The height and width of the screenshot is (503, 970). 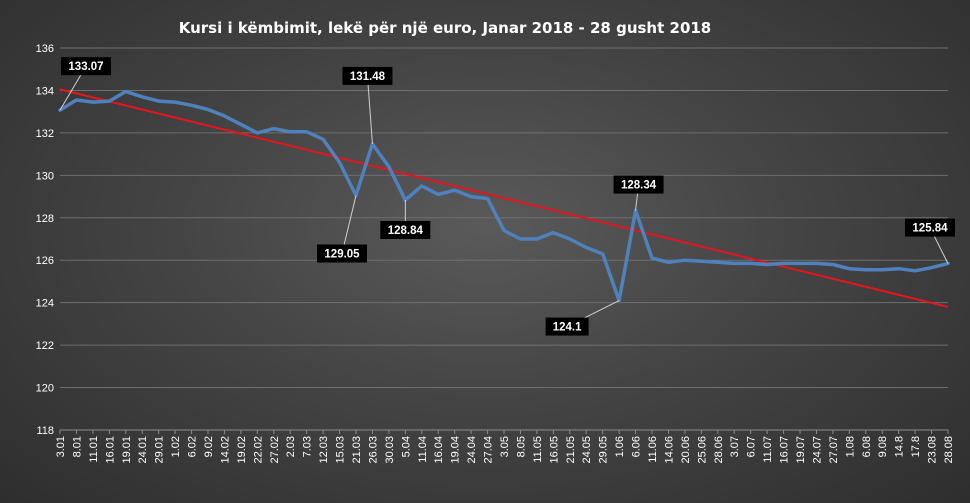 I want to click on data-label: 128.84, so click(x=406, y=231).